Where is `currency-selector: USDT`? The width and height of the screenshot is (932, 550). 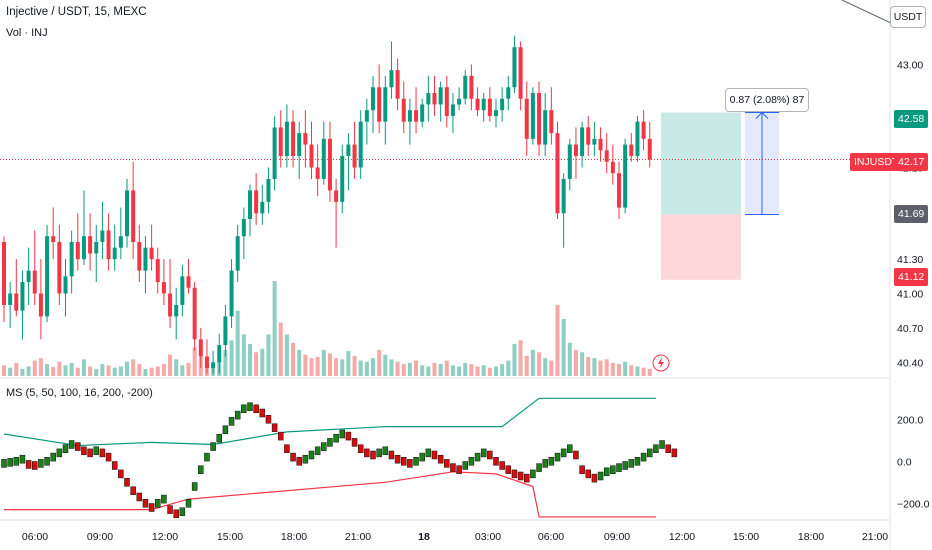
currency-selector: USDT is located at coordinates (908, 17).